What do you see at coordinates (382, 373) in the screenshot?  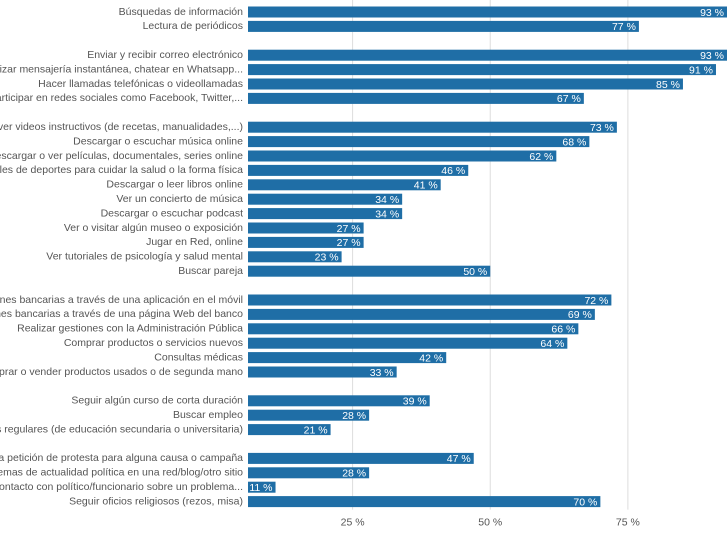 I see `value-label: 33 %` at bounding box center [382, 373].